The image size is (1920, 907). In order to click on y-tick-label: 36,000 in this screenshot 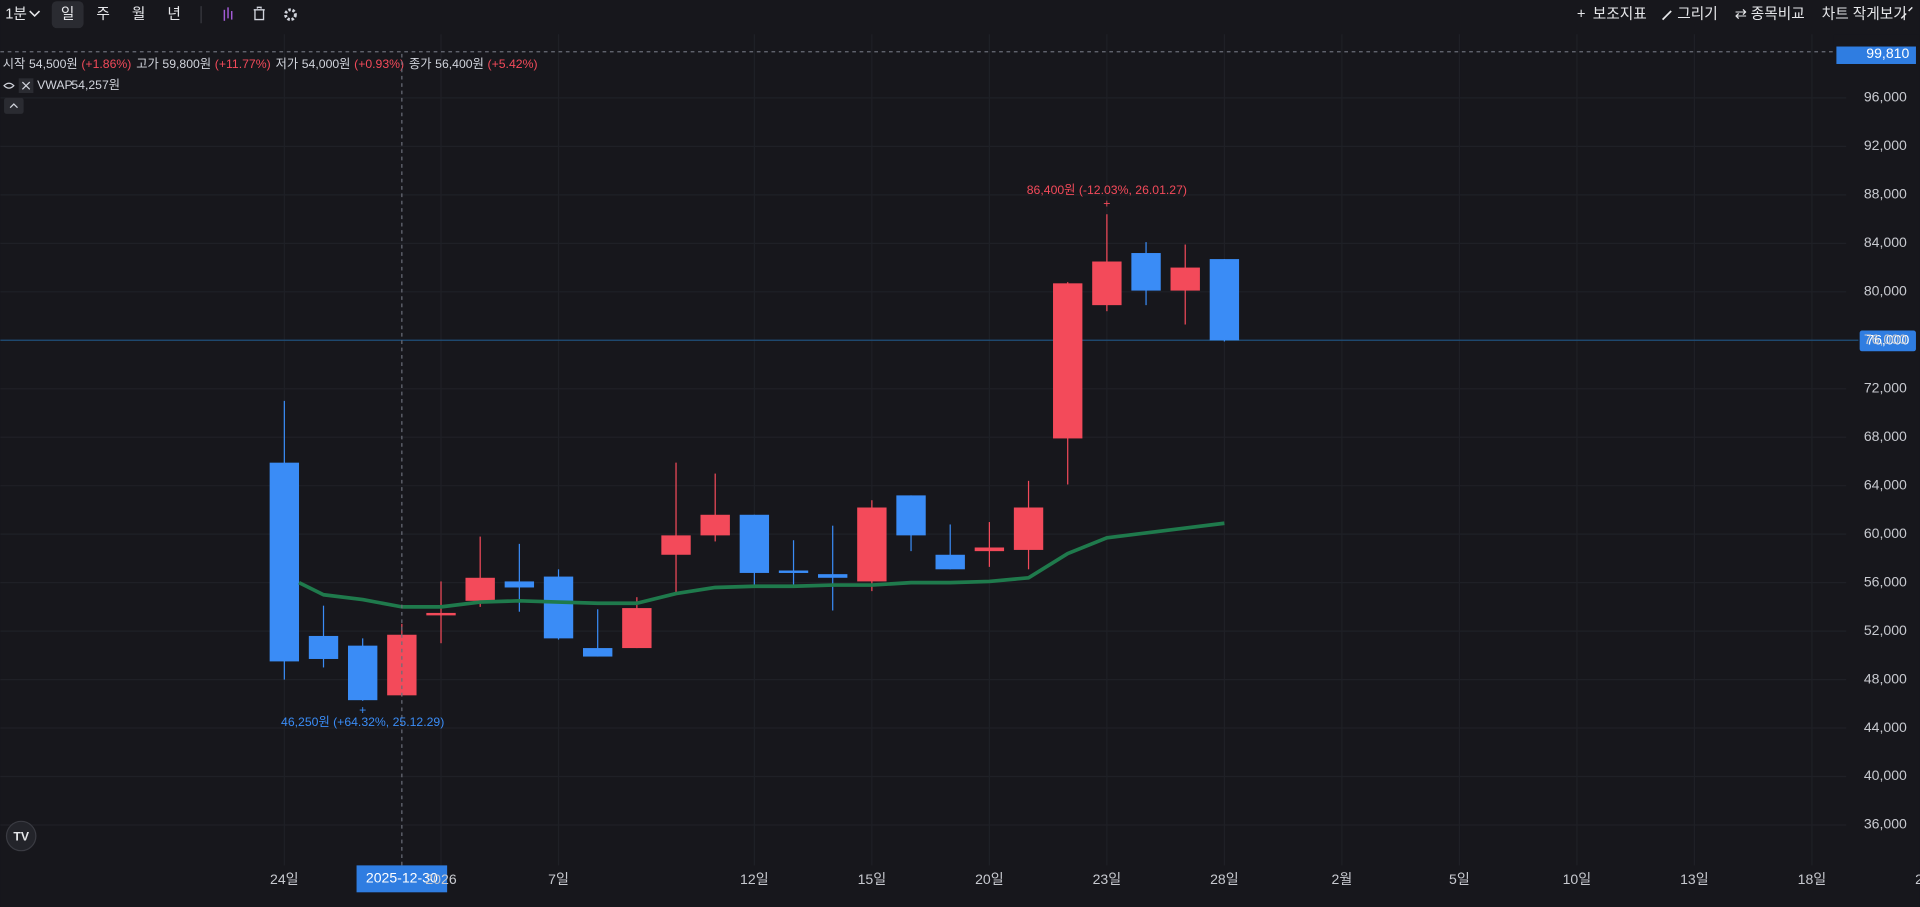, I will do `click(1885, 824)`.